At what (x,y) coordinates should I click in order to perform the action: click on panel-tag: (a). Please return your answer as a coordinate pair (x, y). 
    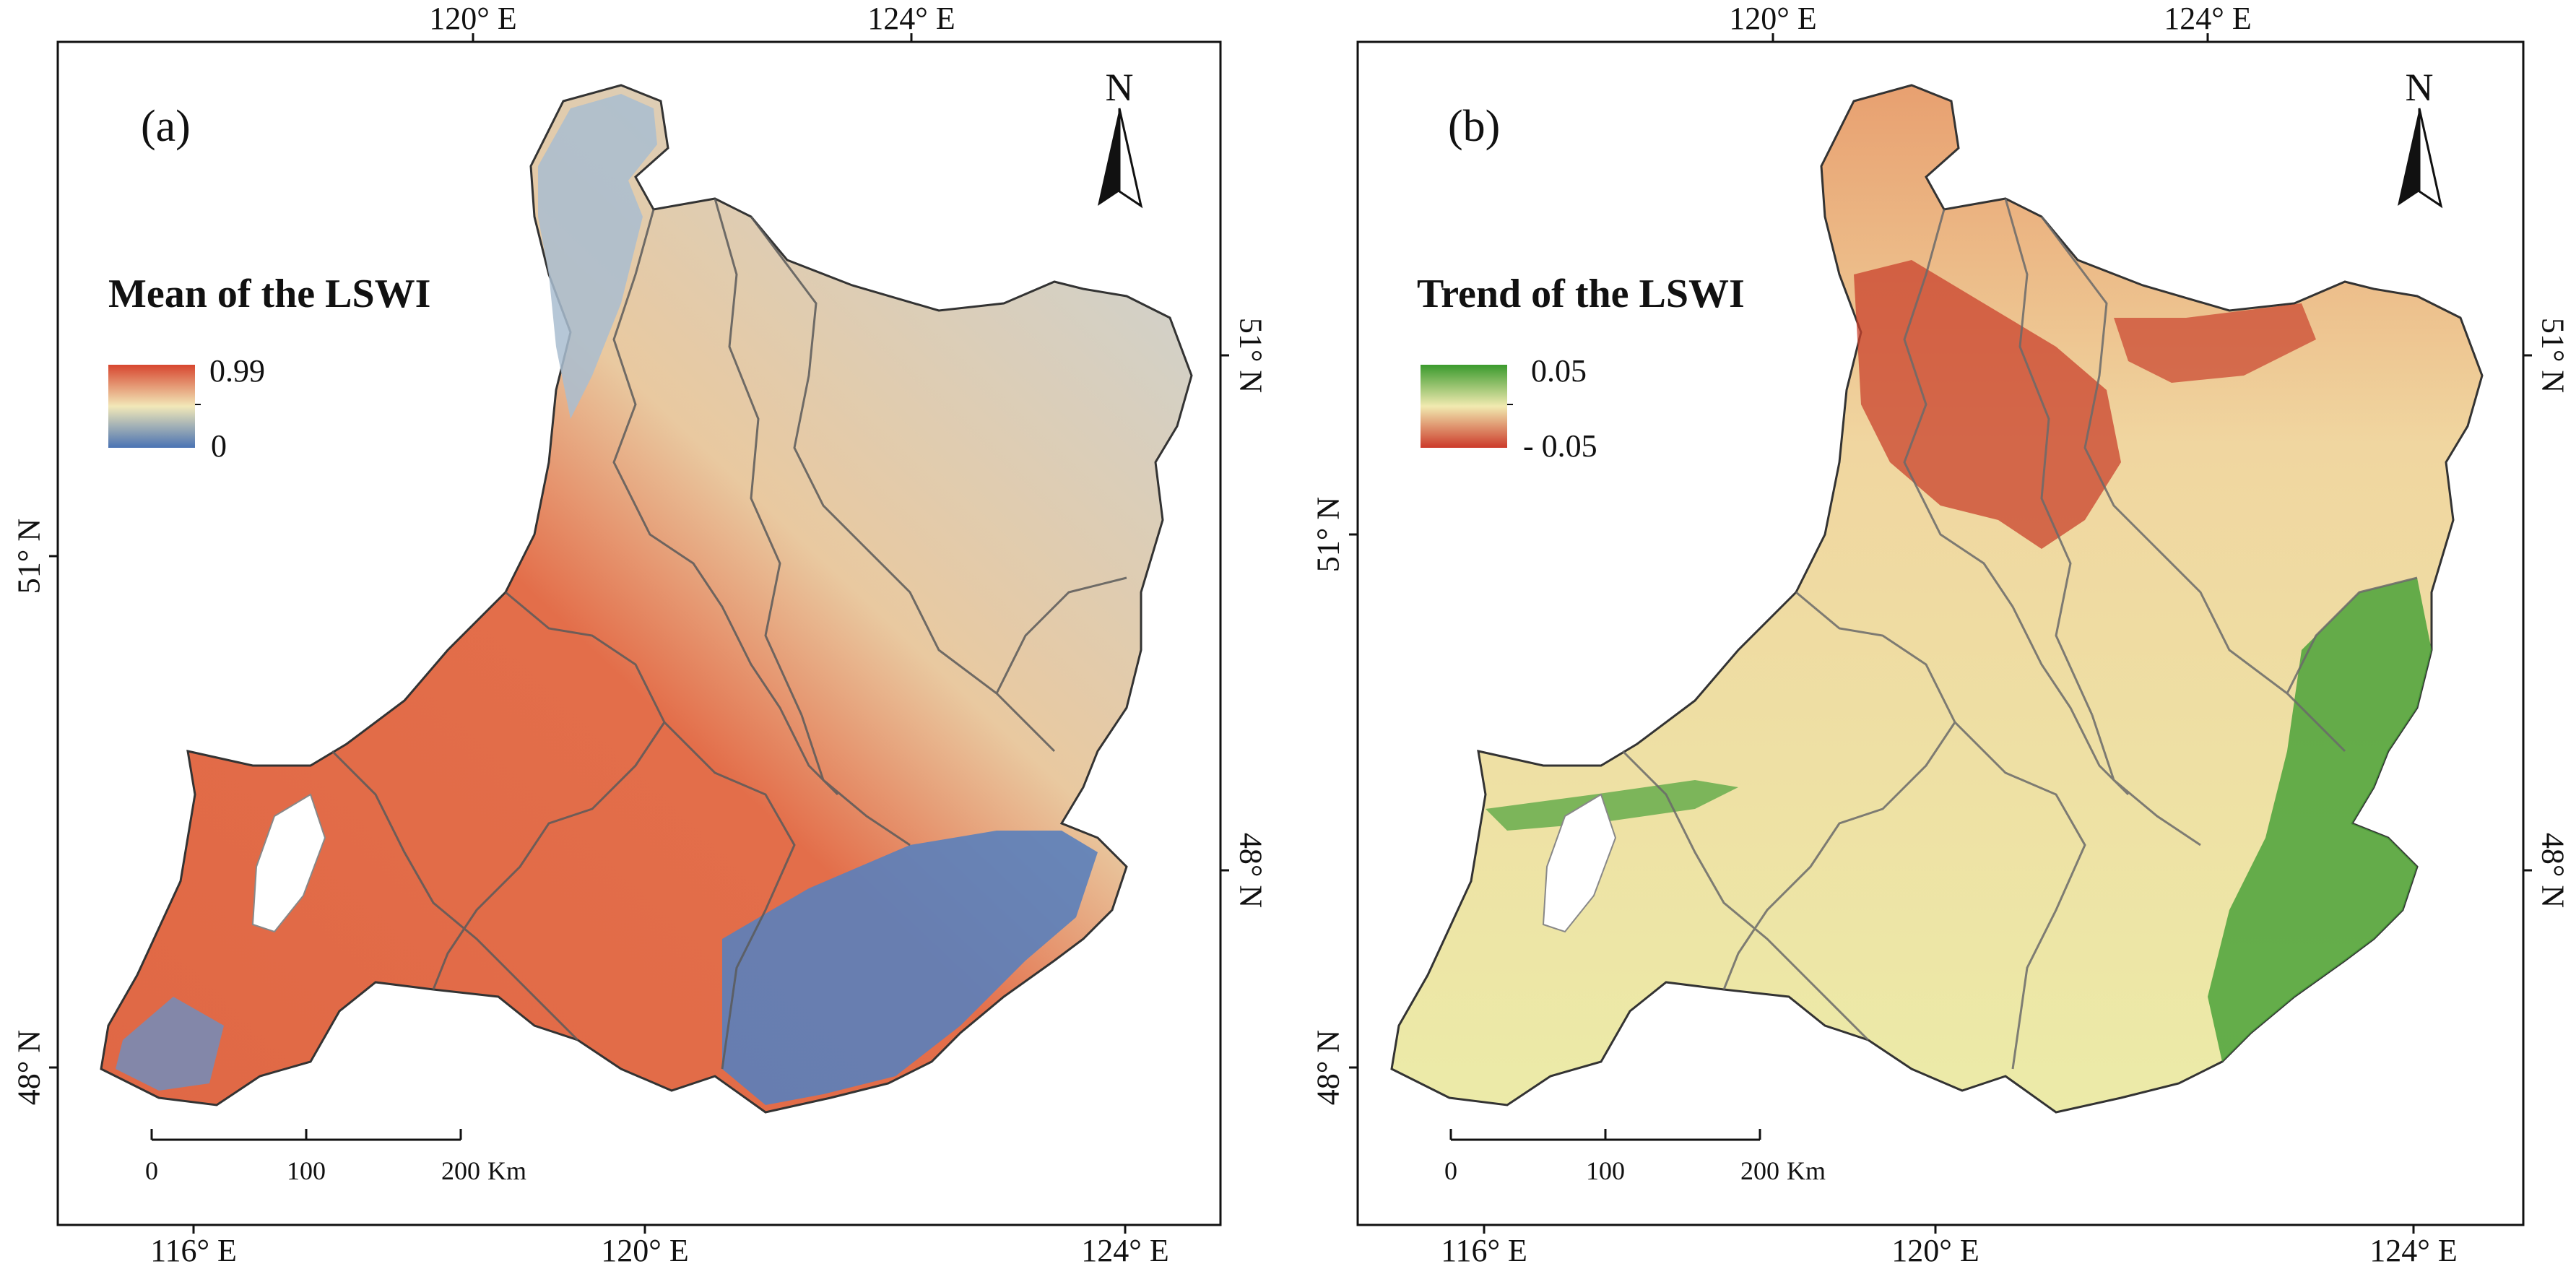
    Looking at the image, I should click on (166, 127).